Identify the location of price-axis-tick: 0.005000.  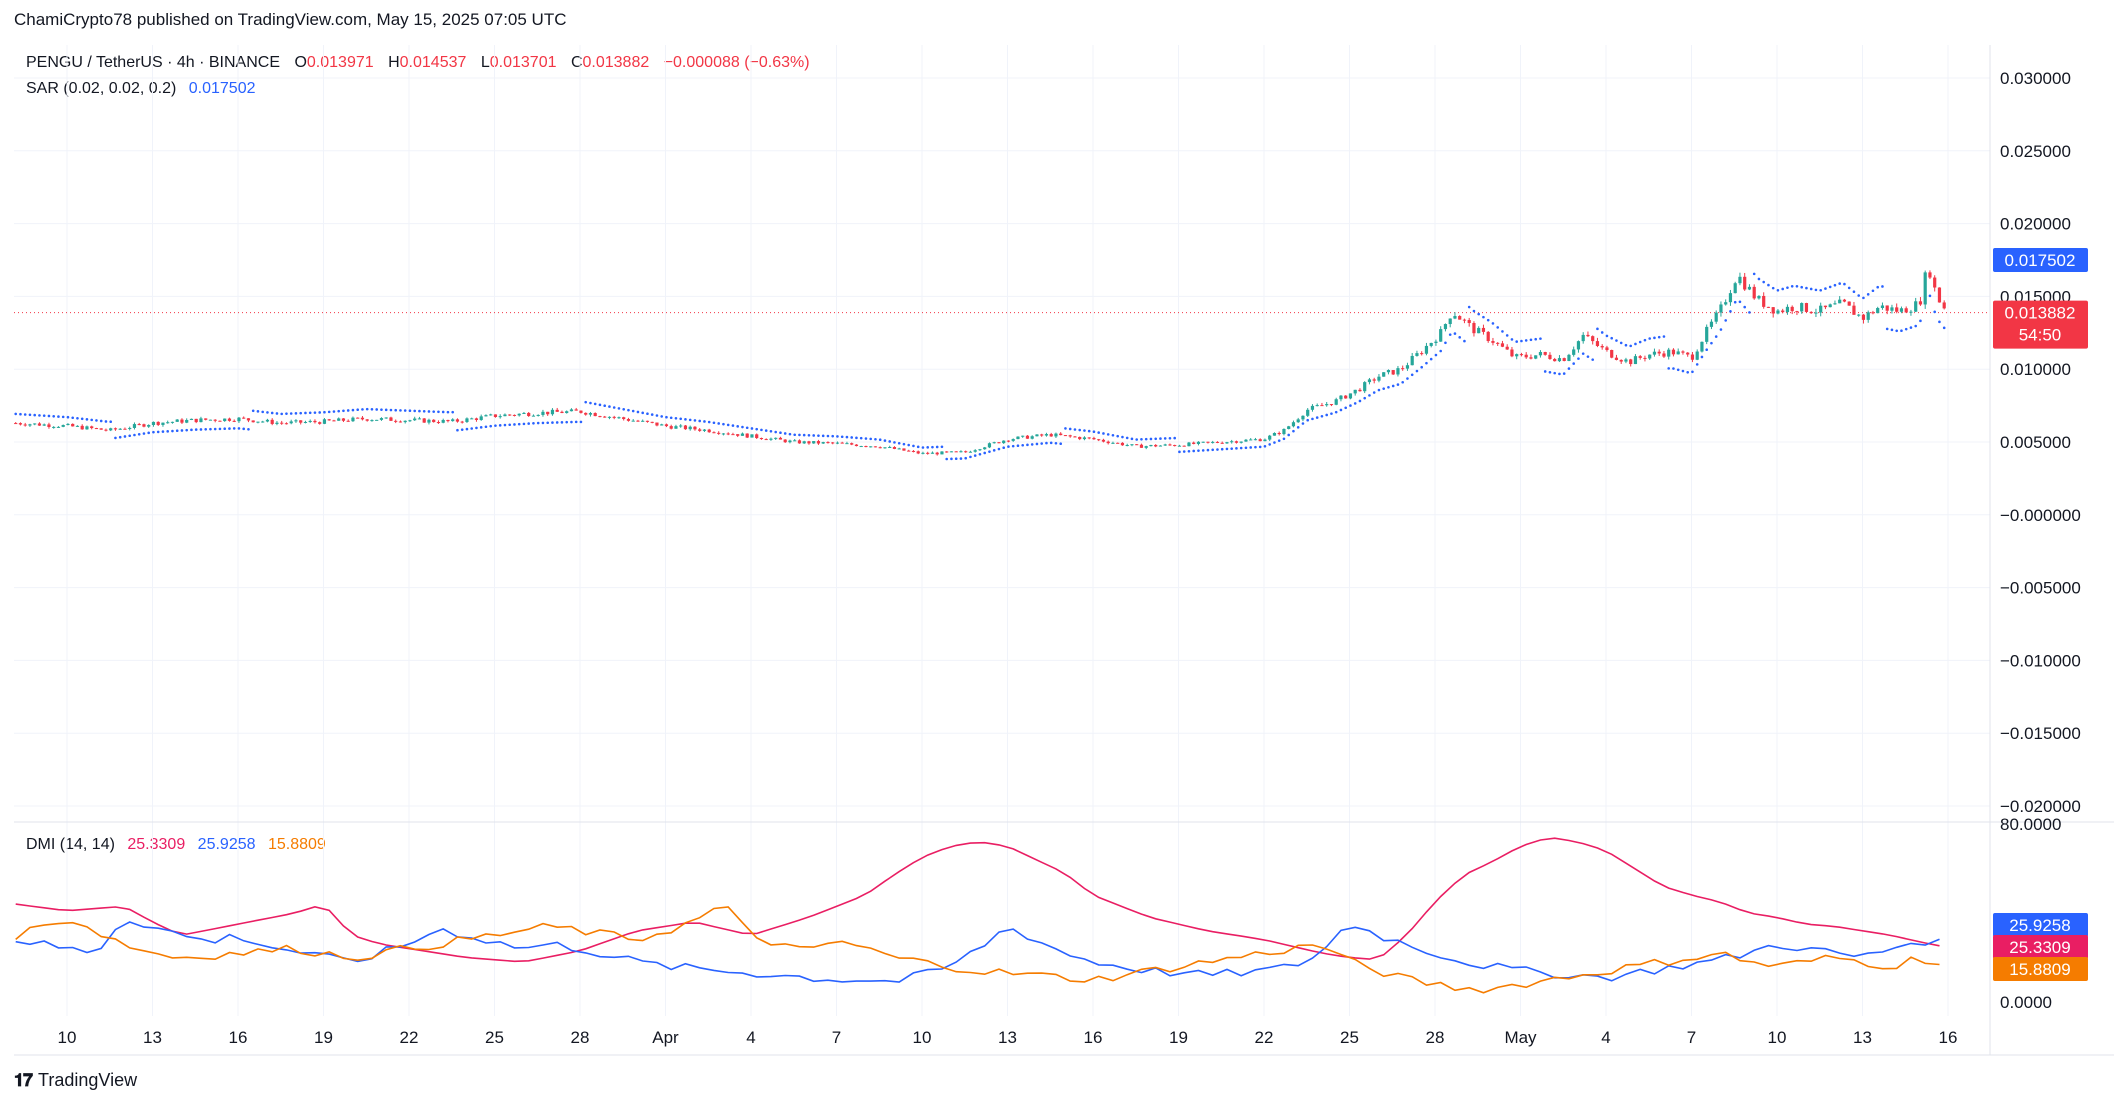
(2035, 442).